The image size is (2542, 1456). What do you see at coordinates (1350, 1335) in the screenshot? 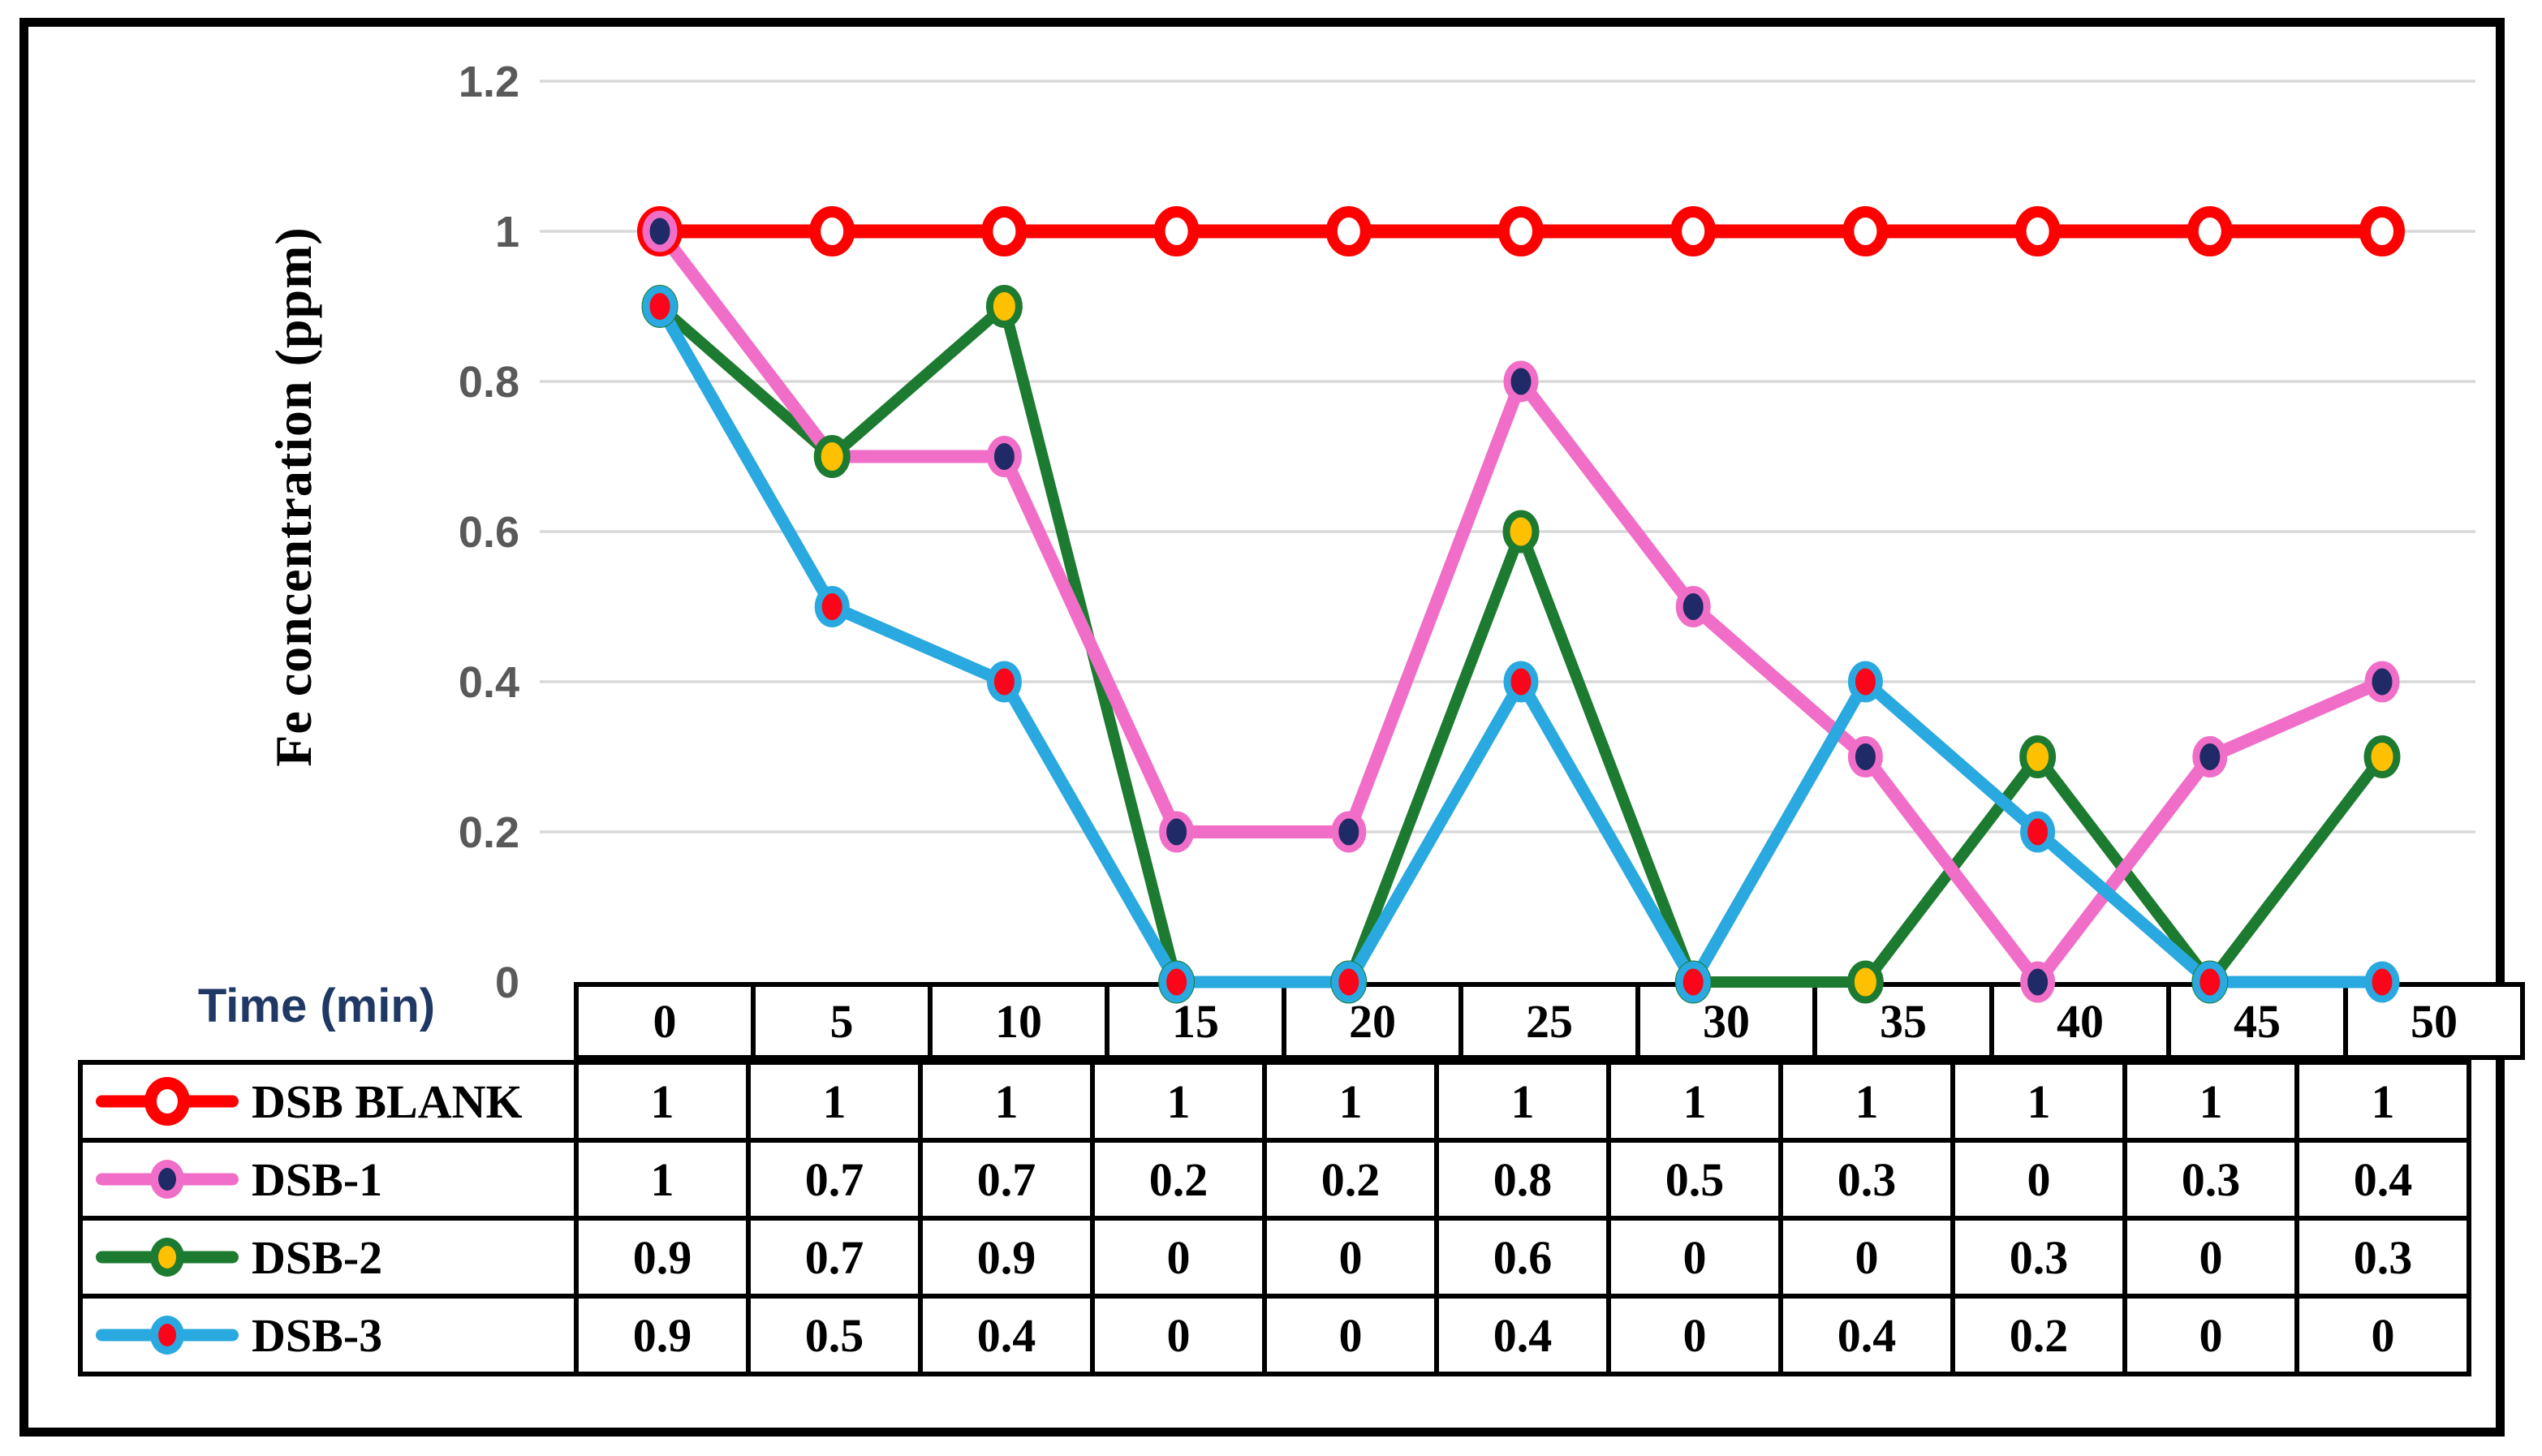
I see `value-dsb-3-t20: 0` at bounding box center [1350, 1335].